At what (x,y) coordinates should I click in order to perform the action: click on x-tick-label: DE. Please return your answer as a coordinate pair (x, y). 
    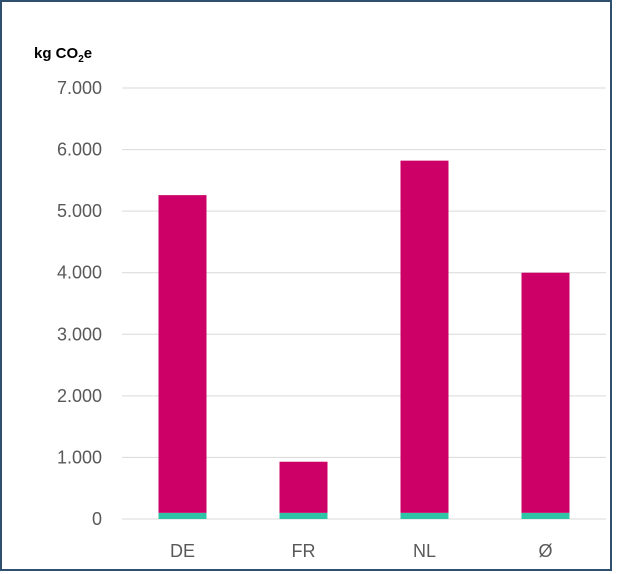
    Looking at the image, I should click on (182, 551).